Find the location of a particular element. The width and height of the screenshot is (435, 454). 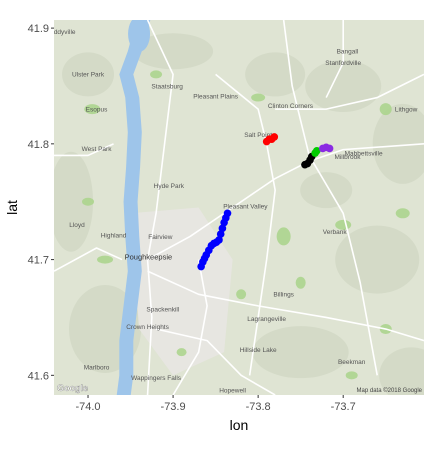

map-place-label: Highland is located at coordinates (114, 236).